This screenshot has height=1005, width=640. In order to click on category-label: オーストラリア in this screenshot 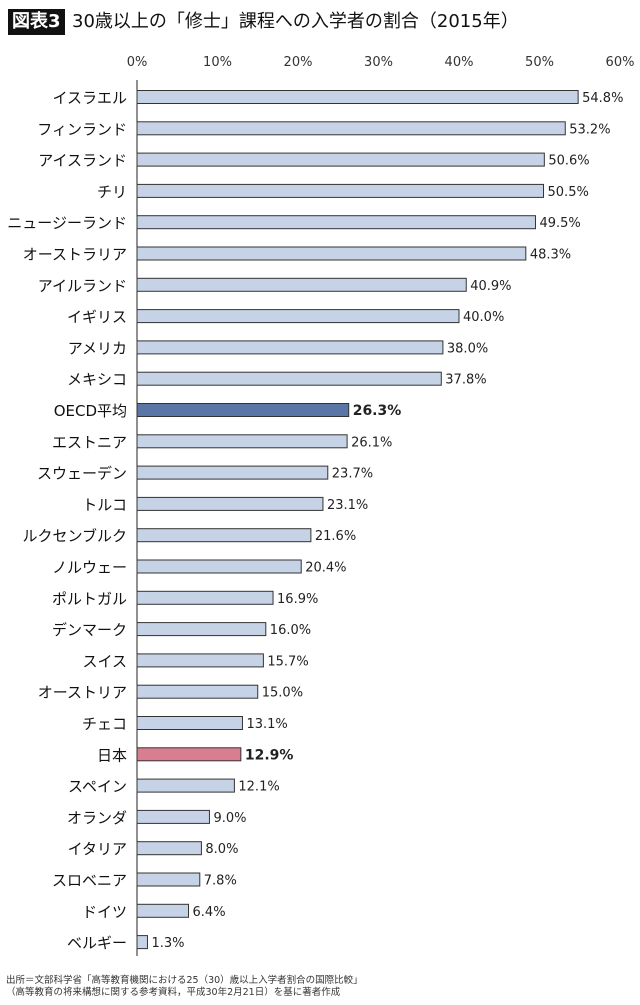, I will do `click(75, 255)`.